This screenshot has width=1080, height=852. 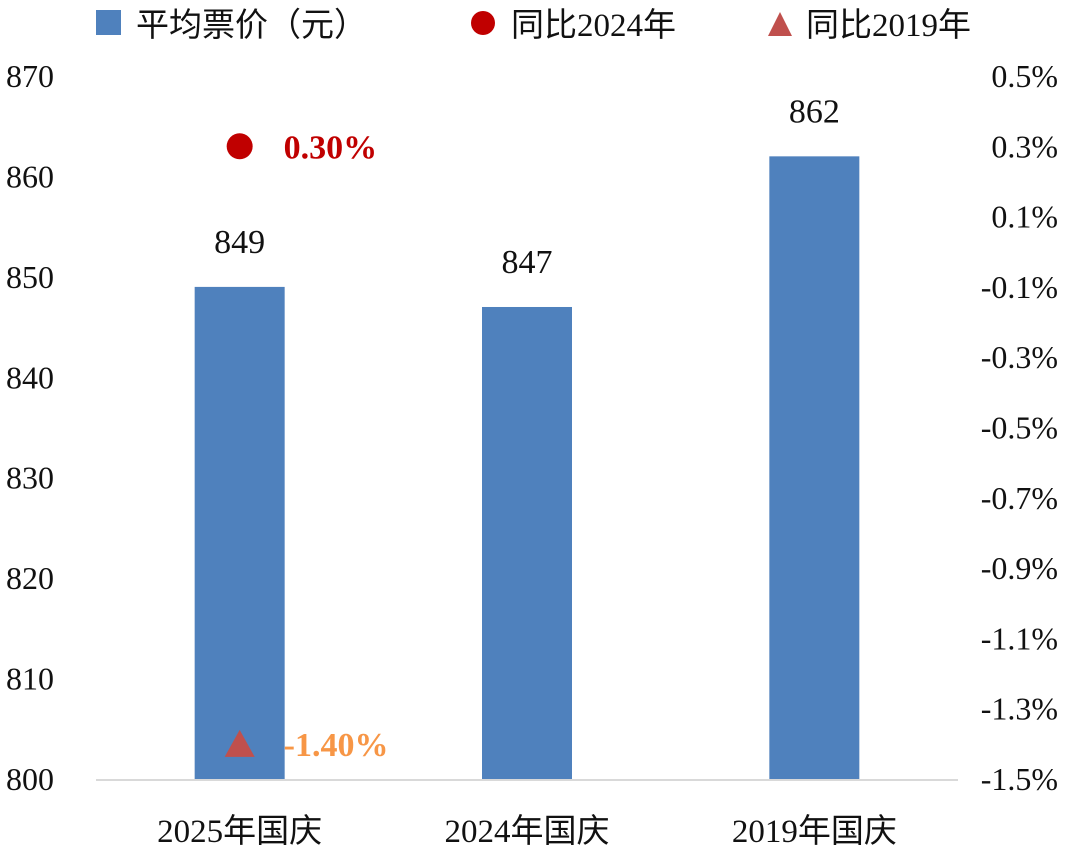 What do you see at coordinates (30, 427) in the screenshot?
I see `left-axis-ticks: 800 810 820 830 840 850 860 870` at bounding box center [30, 427].